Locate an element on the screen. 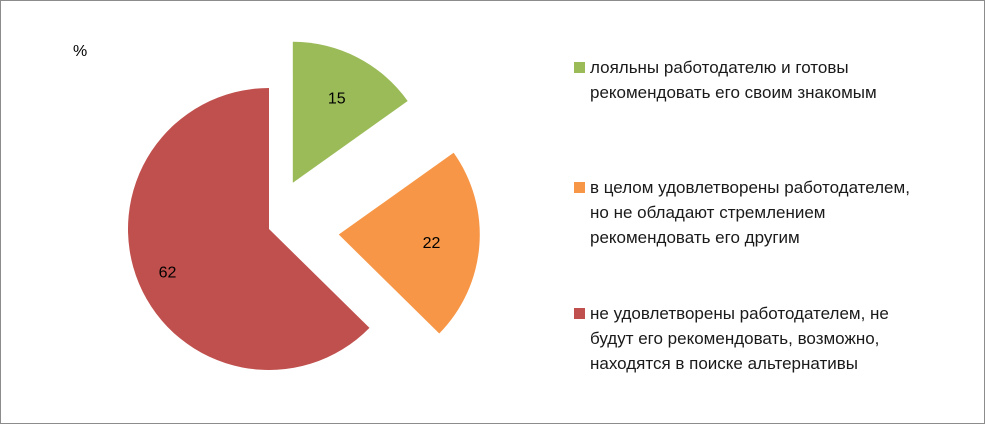  legend-label-line: не удовлетворены работодателем, не is located at coordinates (739, 313).